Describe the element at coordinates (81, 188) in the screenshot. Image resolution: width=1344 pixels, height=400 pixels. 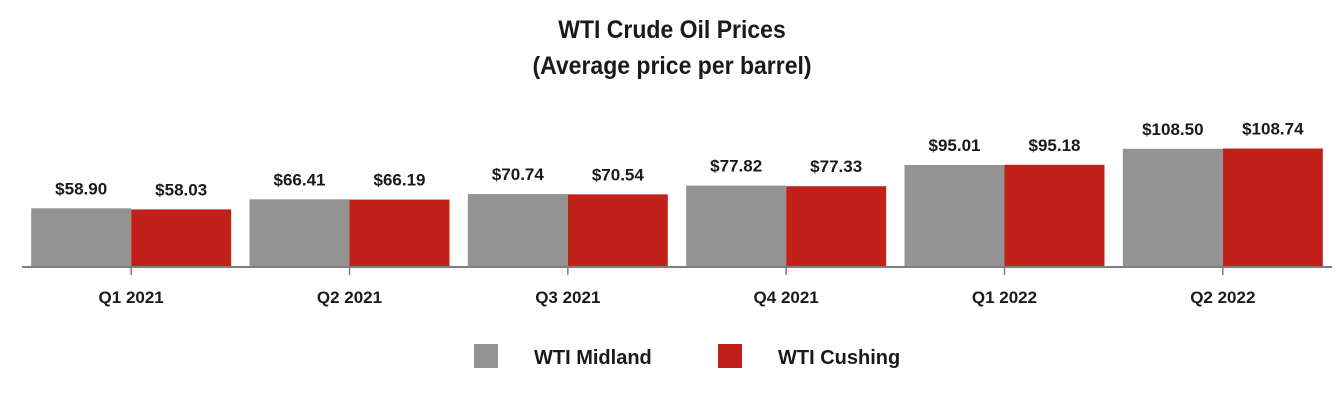
I see `data-label-wti-midland-0: $58.90` at that location.